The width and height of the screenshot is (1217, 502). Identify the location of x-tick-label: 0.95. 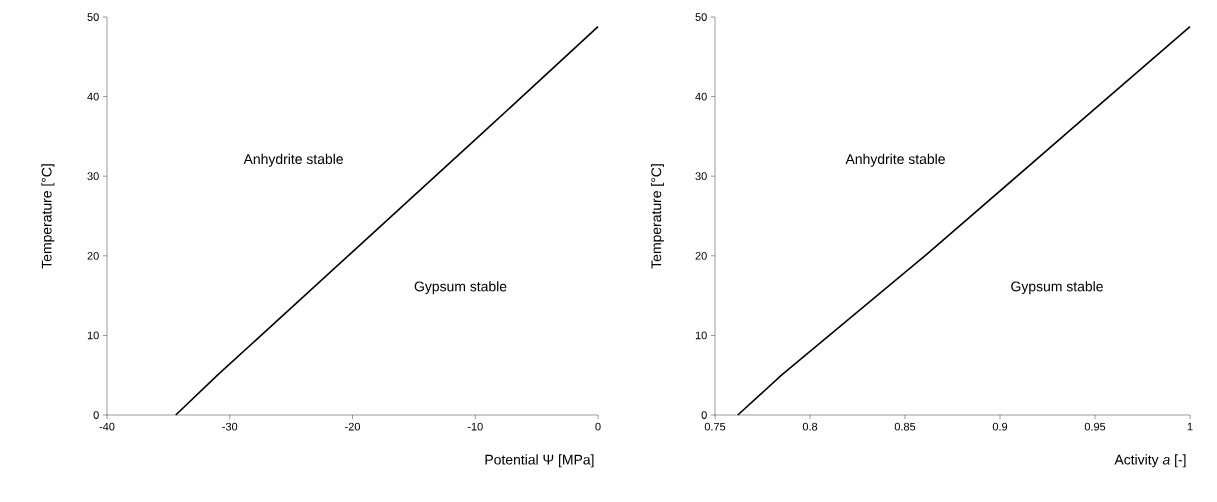
(1095, 426).